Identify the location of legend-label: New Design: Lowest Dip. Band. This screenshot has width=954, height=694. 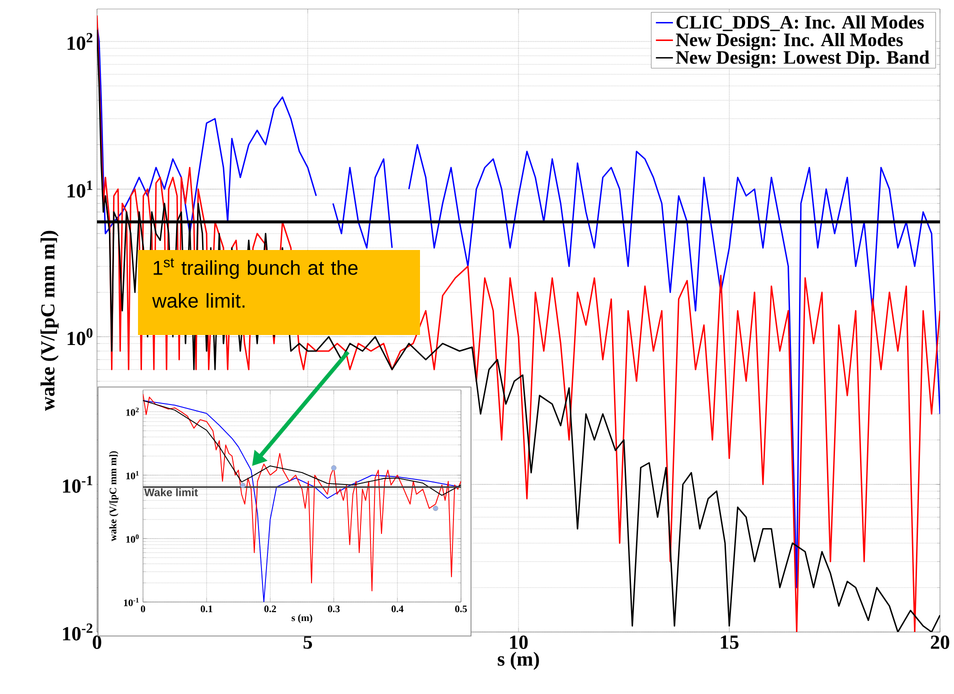
(803, 59).